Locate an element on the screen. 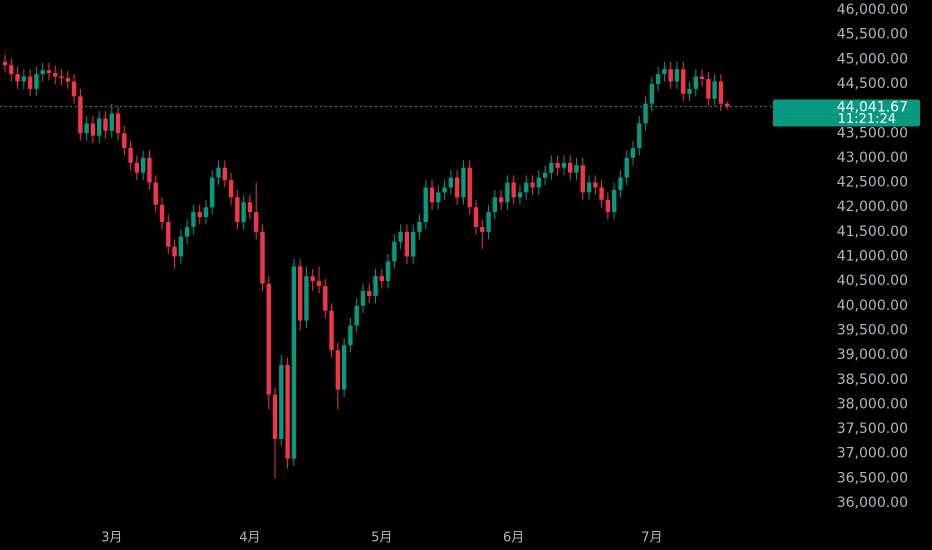 The image size is (932, 550). y-tick-label: 40,500.00 is located at coordinates (872, 281).